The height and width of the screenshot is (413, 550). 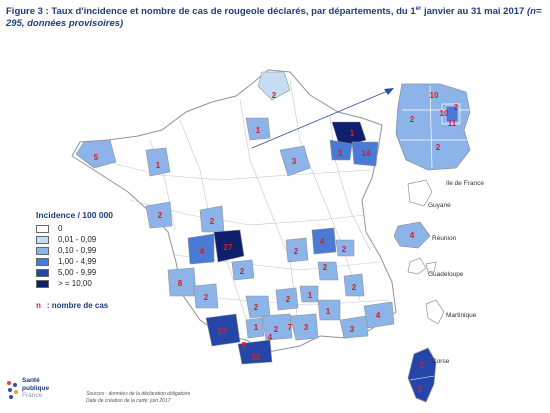 What do you see at coordinates (420, 193) in the screenshot?
I see `guyane-shape` at bounding box center [420, 193].